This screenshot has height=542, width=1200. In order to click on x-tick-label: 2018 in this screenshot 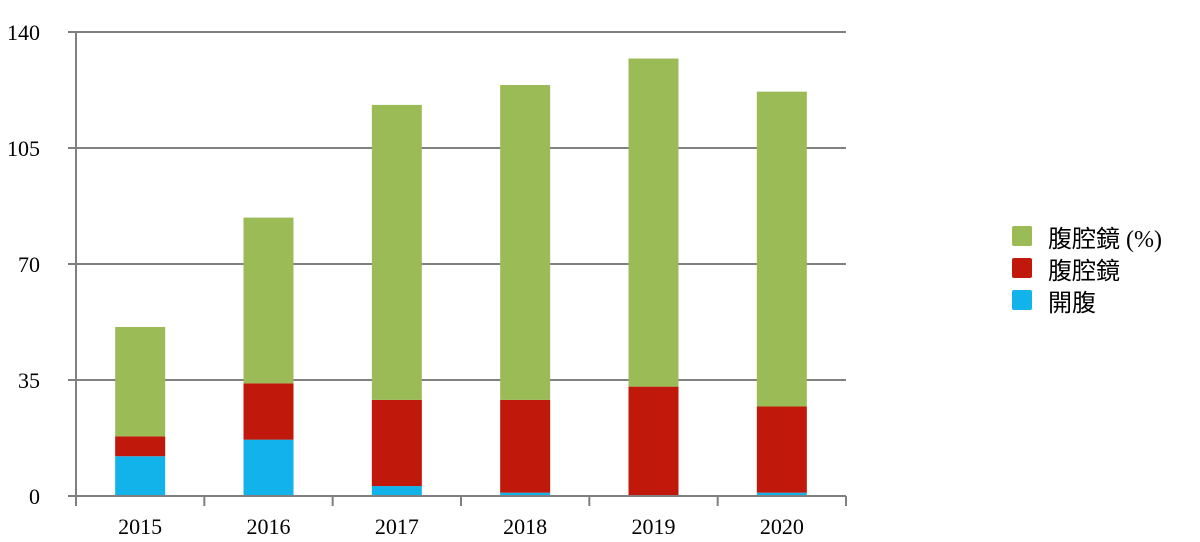, I will do `click(525, 526)`.